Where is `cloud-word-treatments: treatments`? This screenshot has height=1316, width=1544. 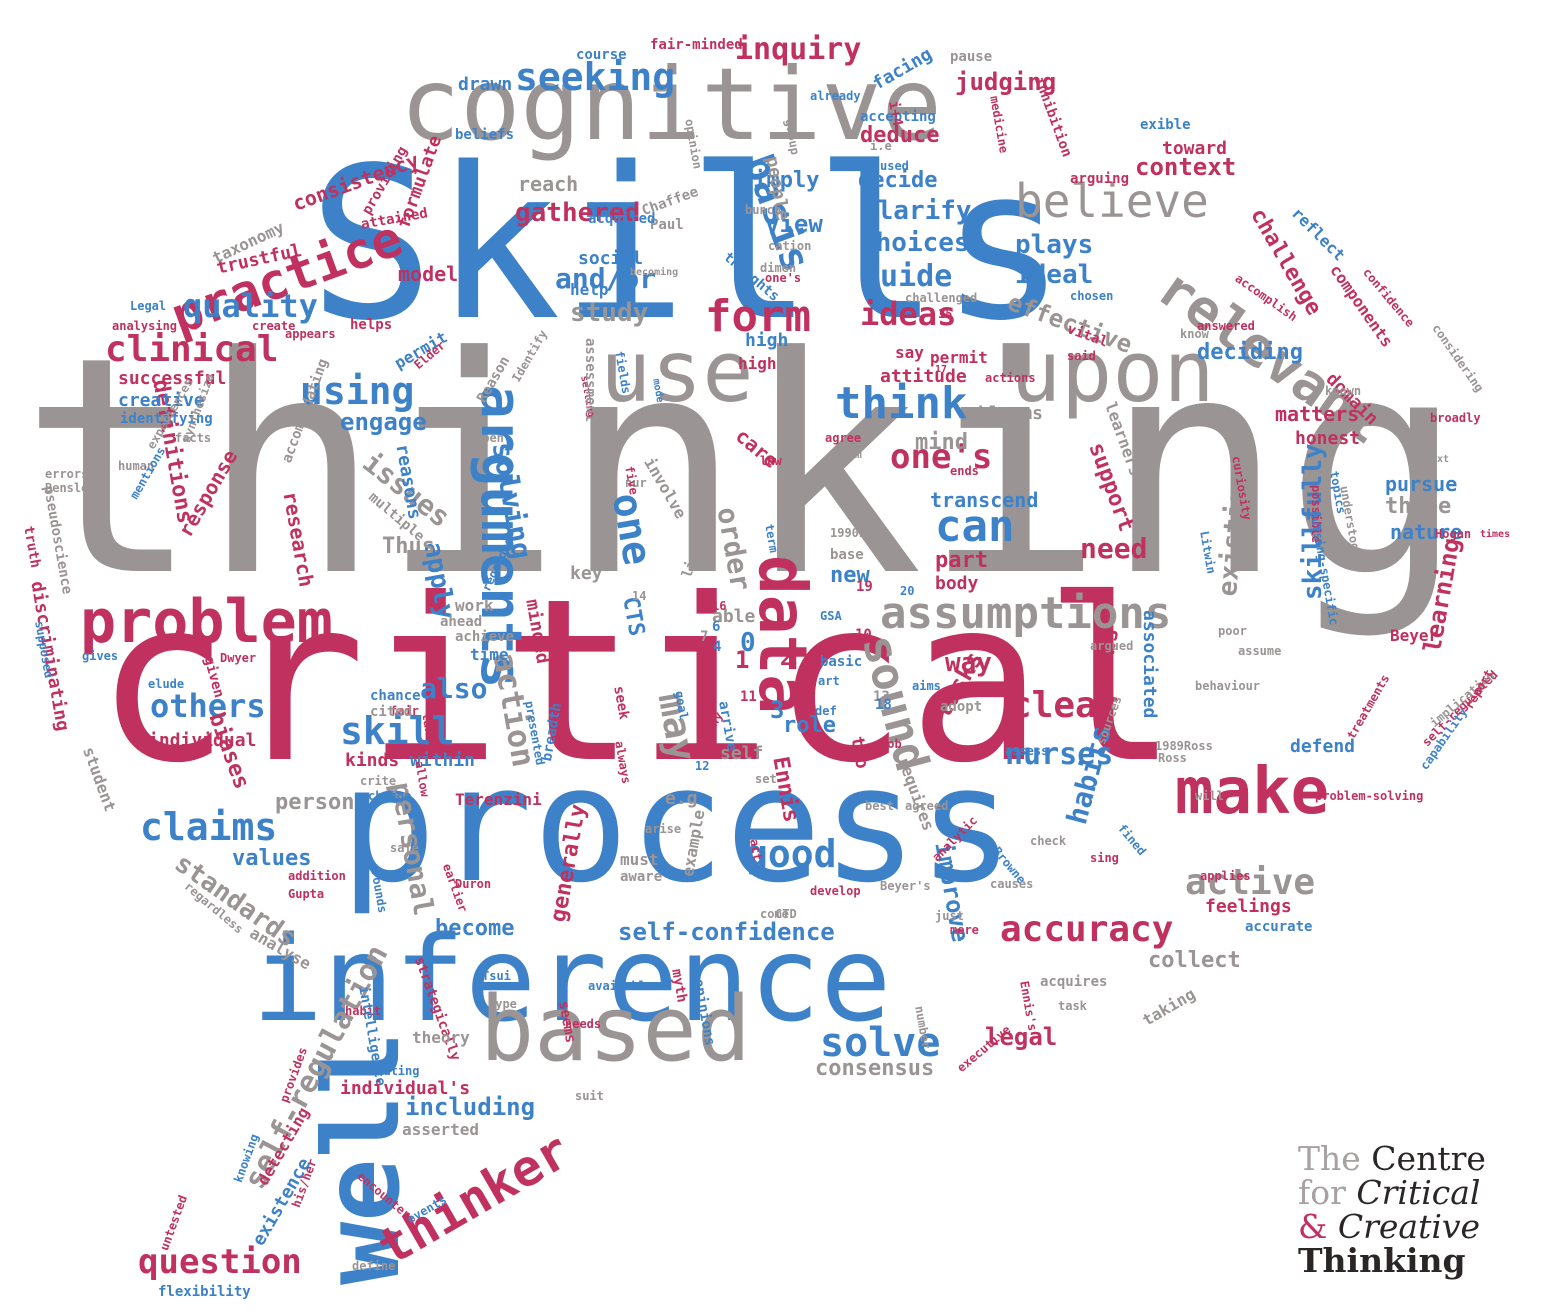 cloud-word-treatments: treatments is located at coordinates (1368, 706).